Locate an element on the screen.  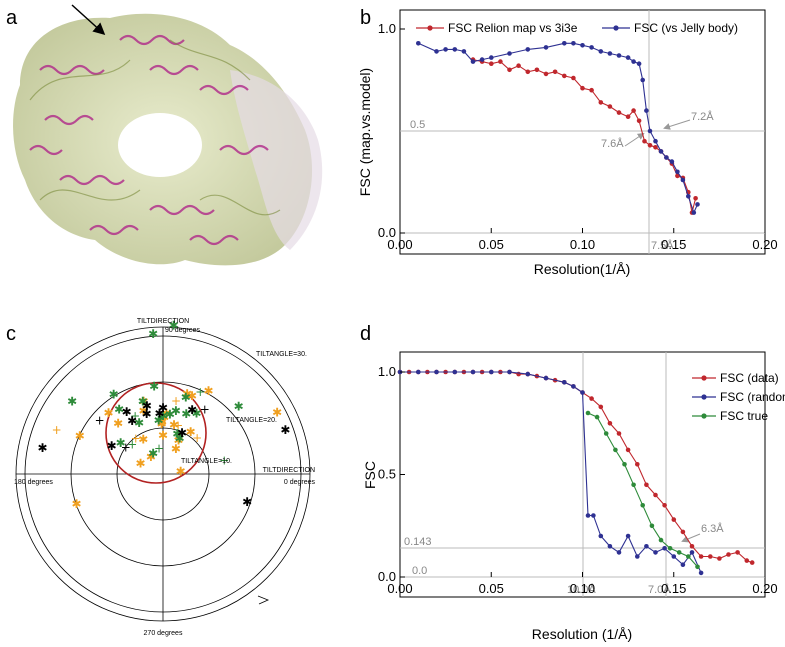
legend-label-jelly: FSC (vs Jelly body) is located at coordinates (686, 28).